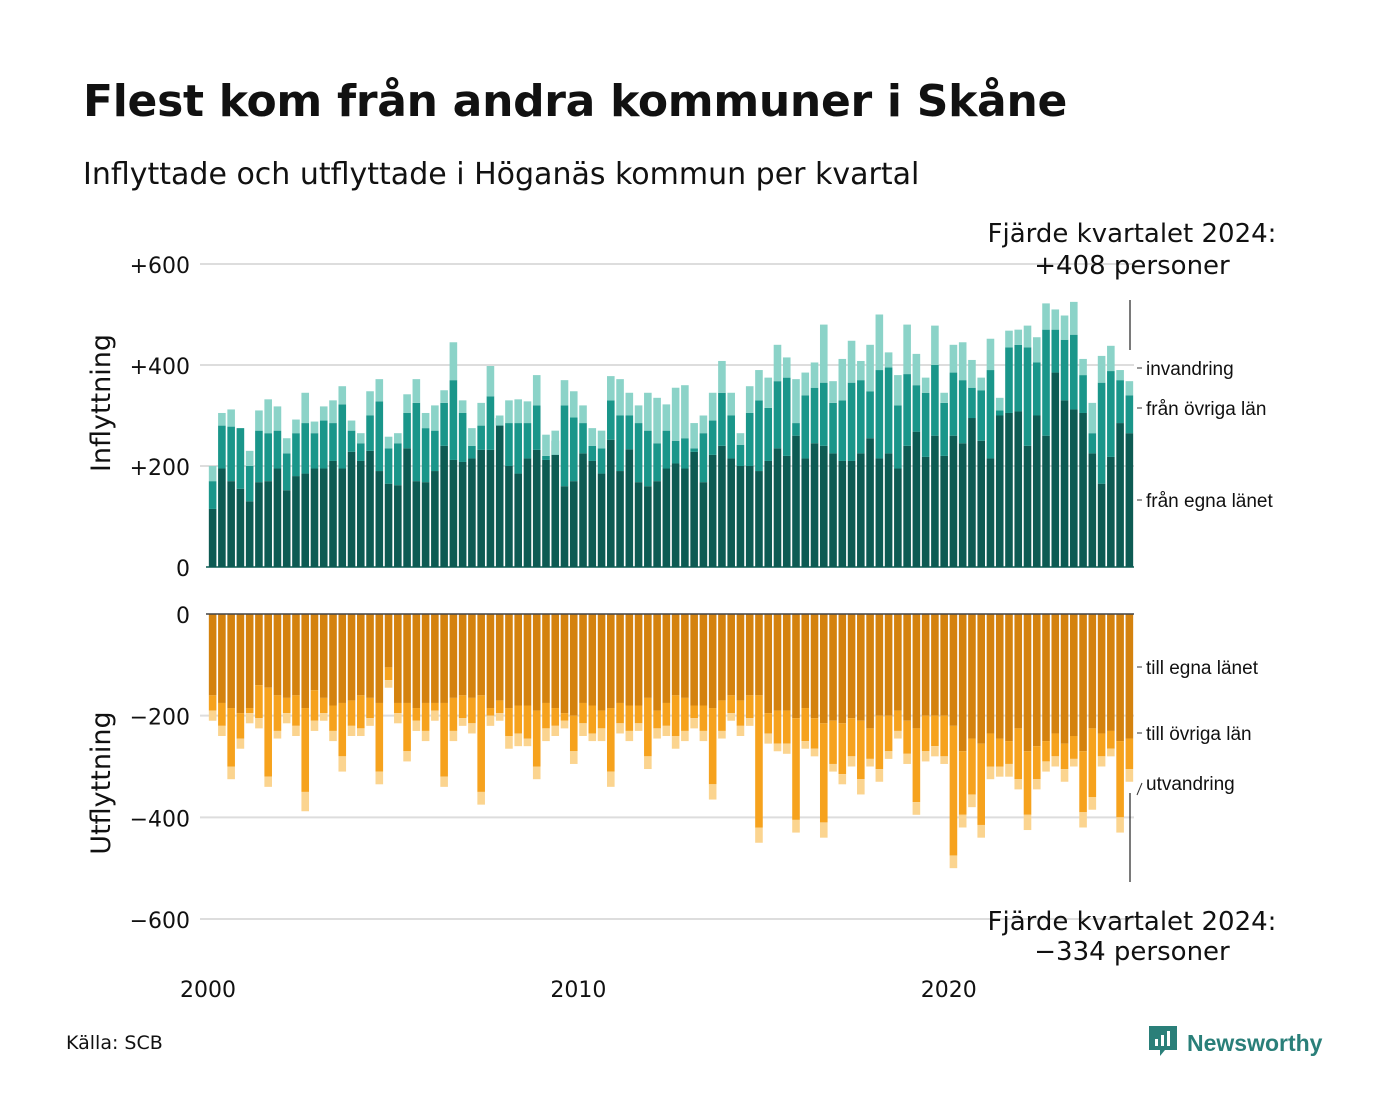  I want to click on out-annotation-title: Fjärde kvartalet 2024:, so click(1132, 922).